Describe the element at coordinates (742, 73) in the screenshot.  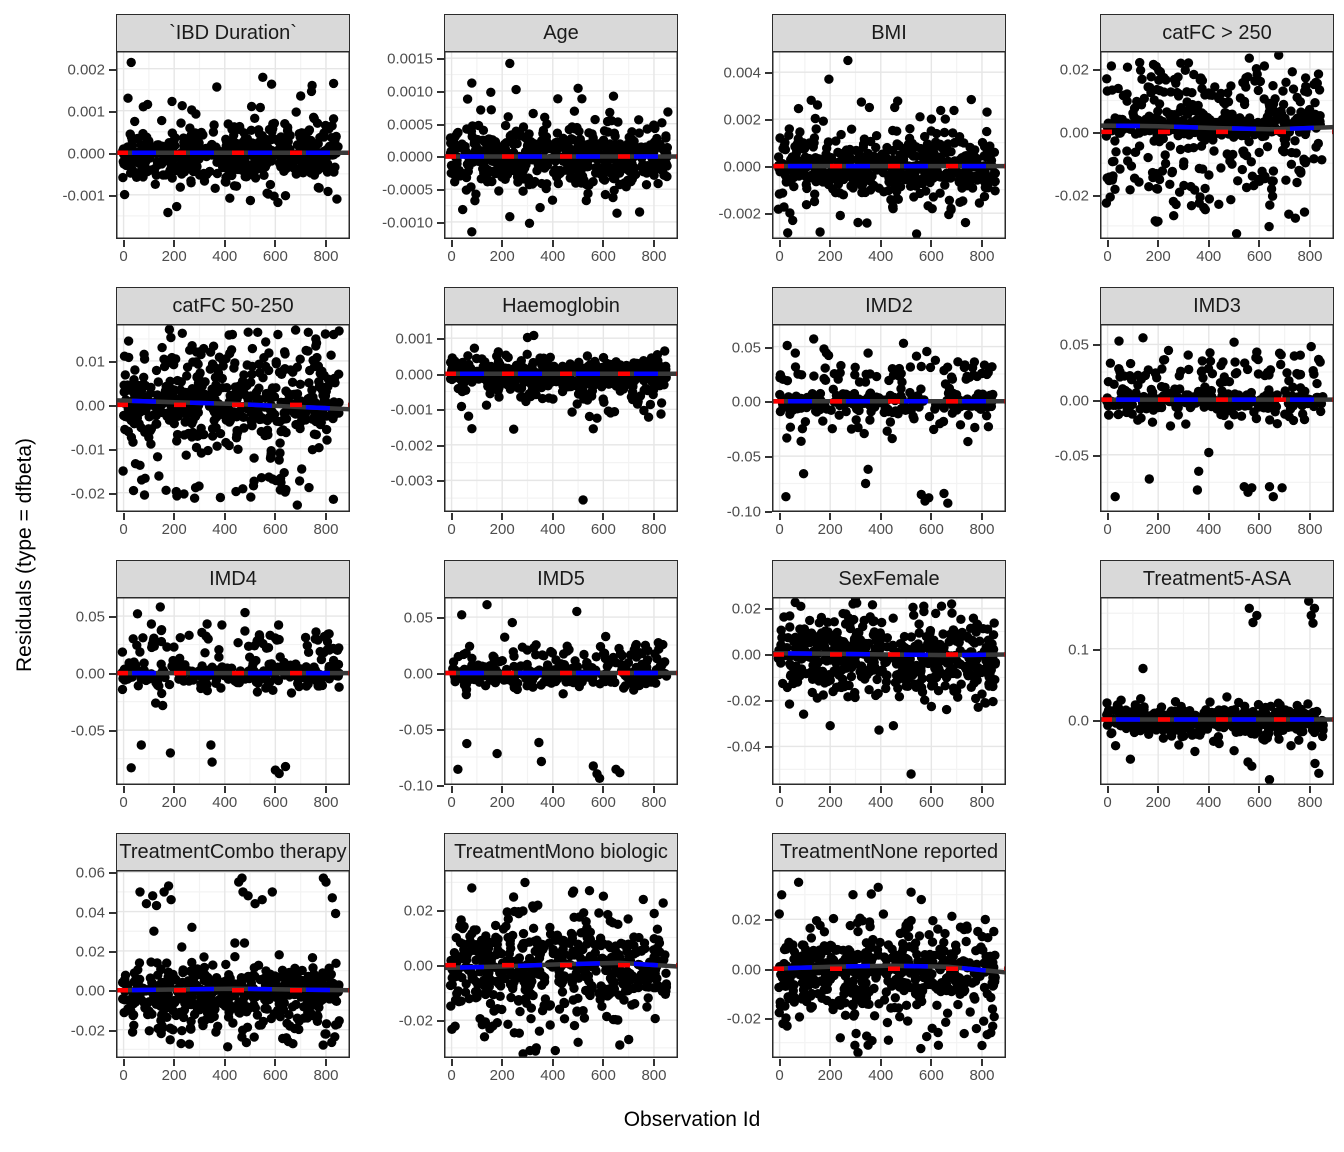
I see `y-tick-label: 0.004` at that location.